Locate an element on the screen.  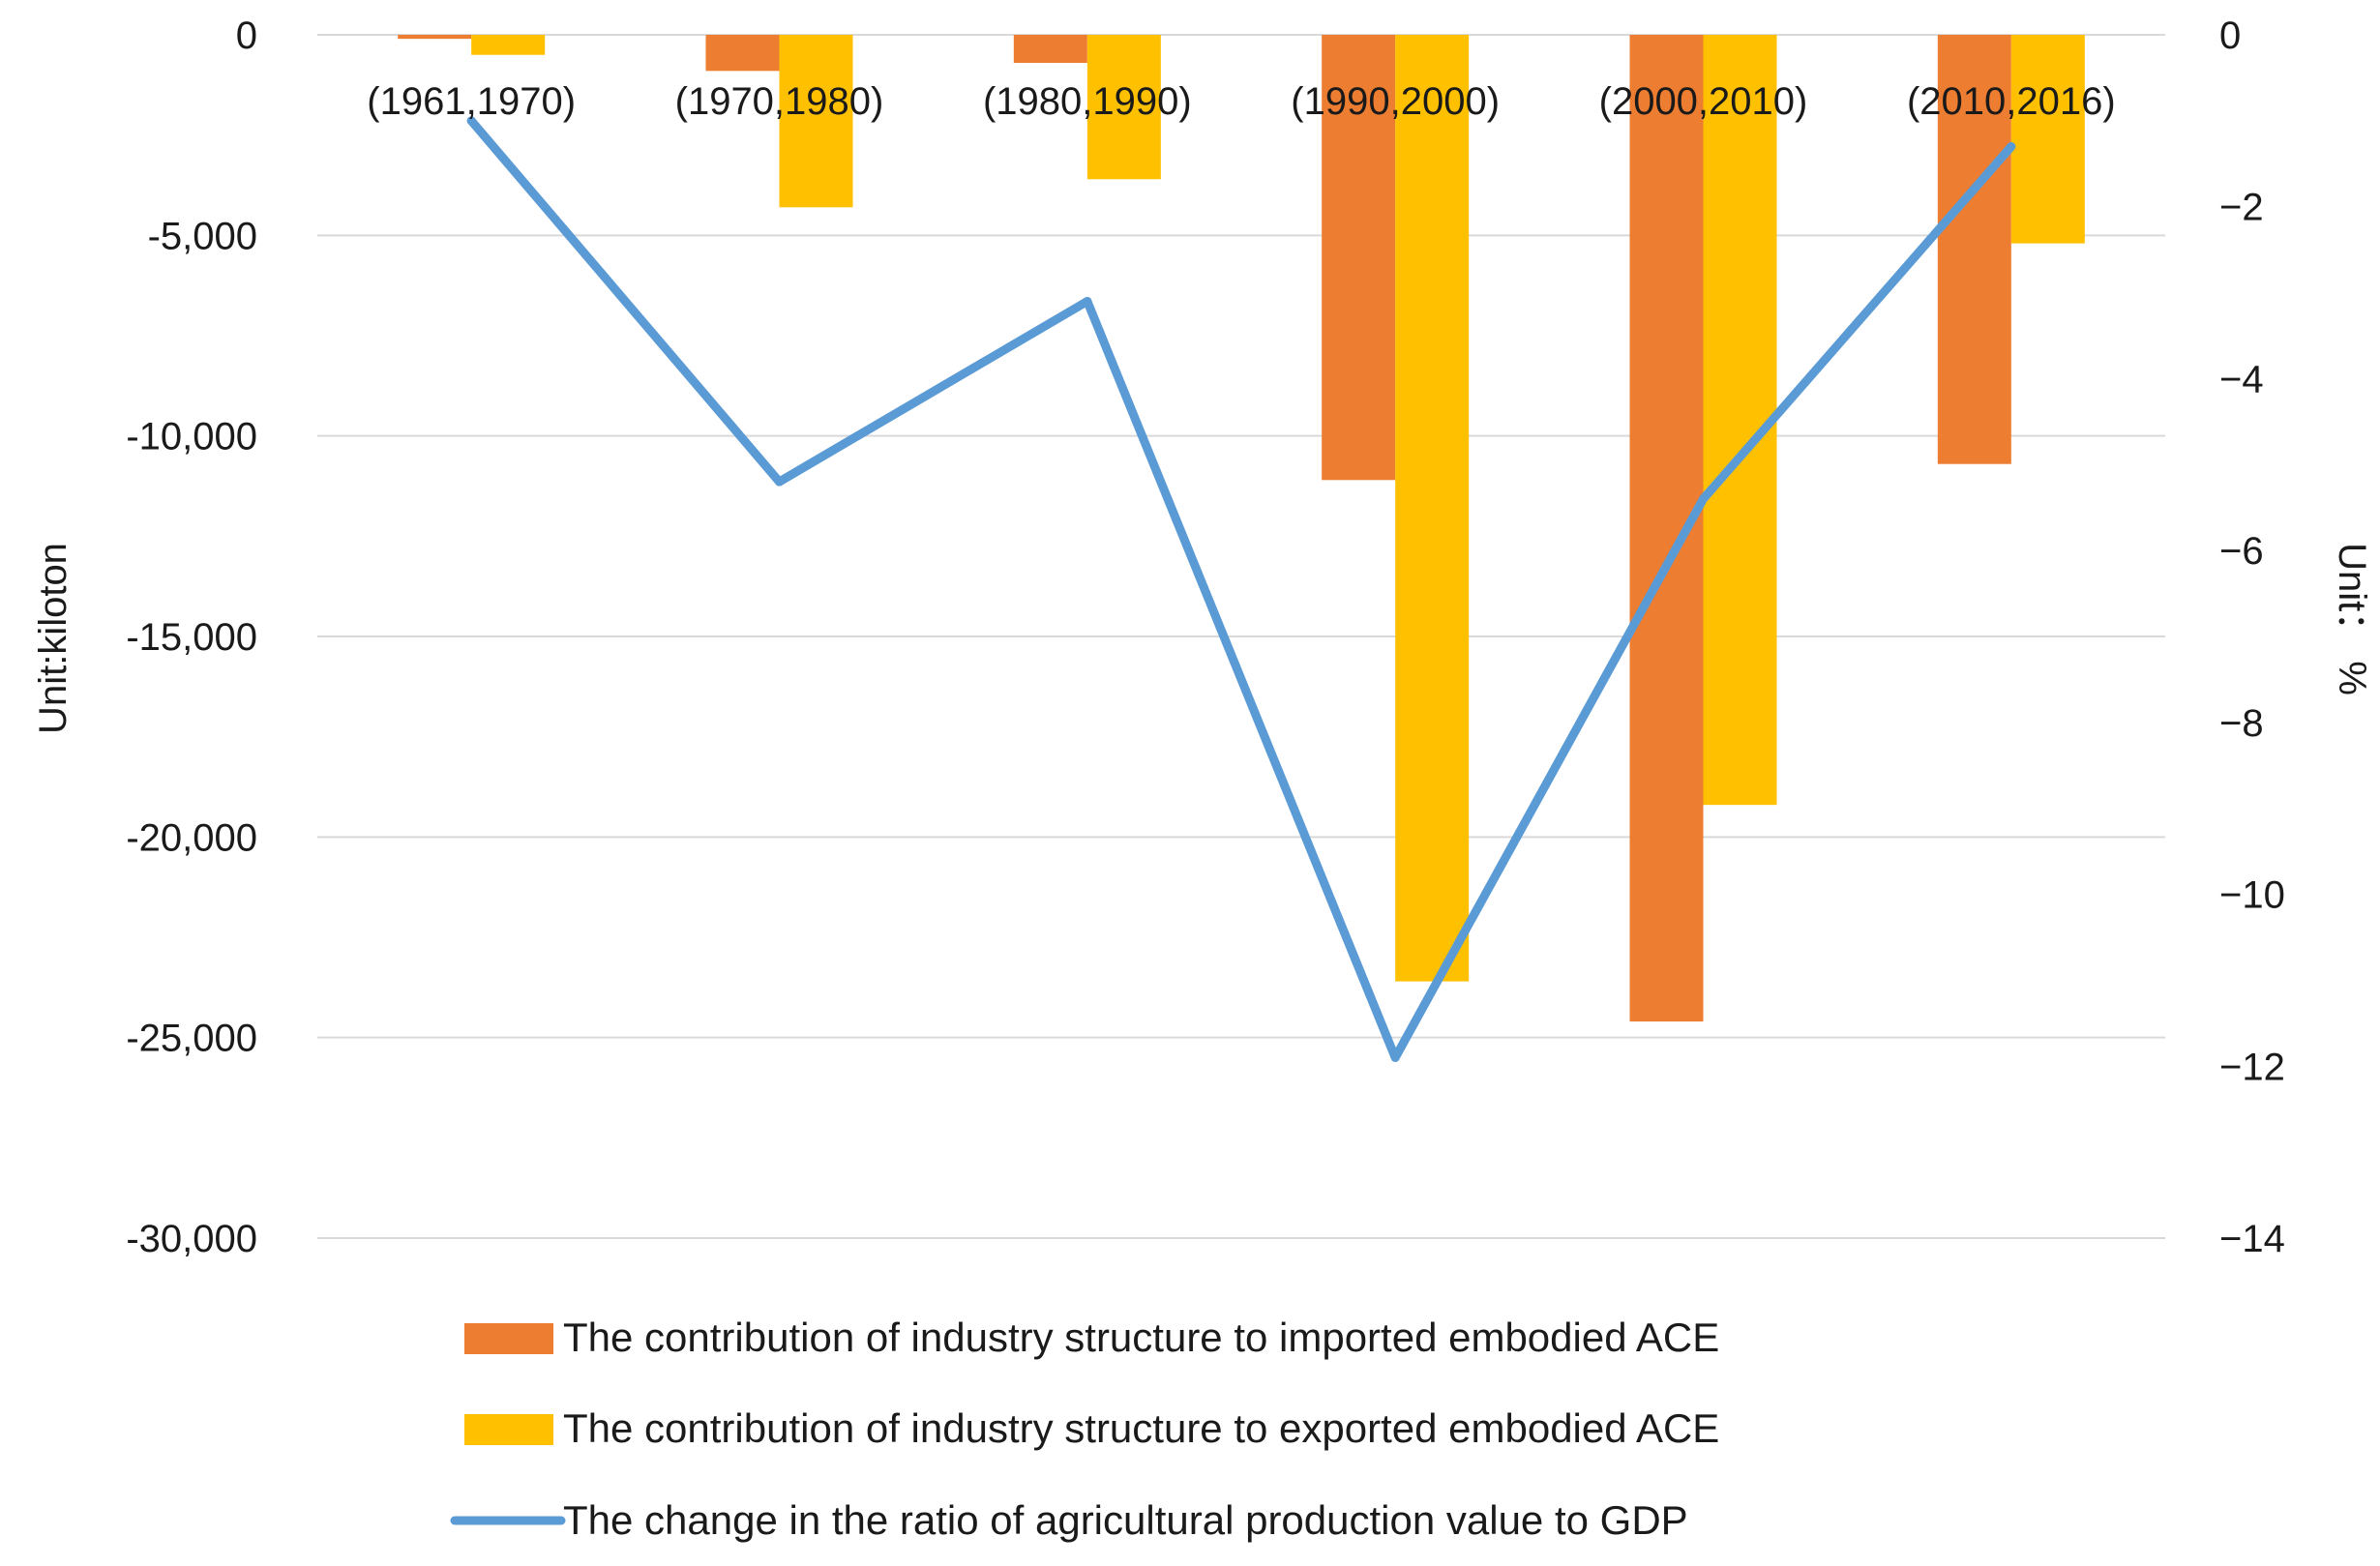
category-label: (1970,1980) is located at coordinates (780, 101).